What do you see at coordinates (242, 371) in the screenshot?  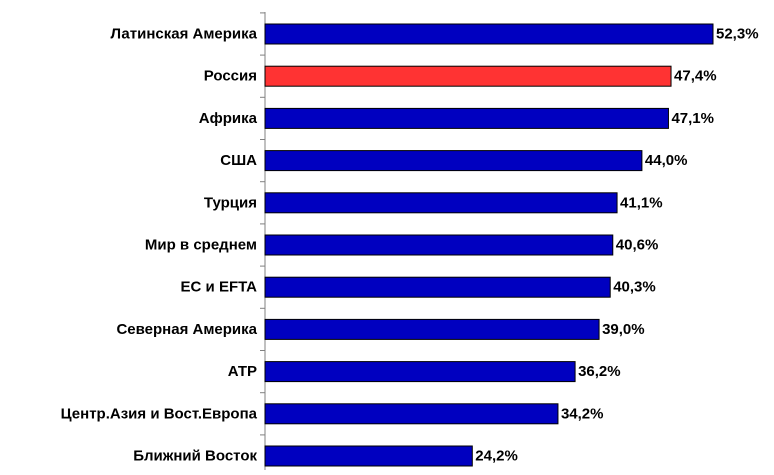 I see `category-label: АТР` at bounding box center [242, 371].